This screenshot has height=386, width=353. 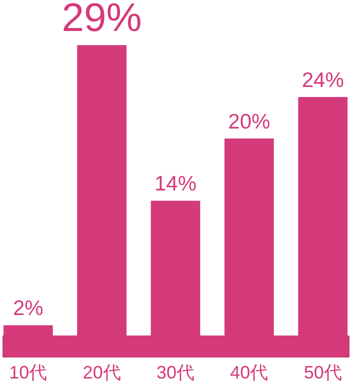 I want to click on x-tick-label: 20代, so click(x=101, y=372).